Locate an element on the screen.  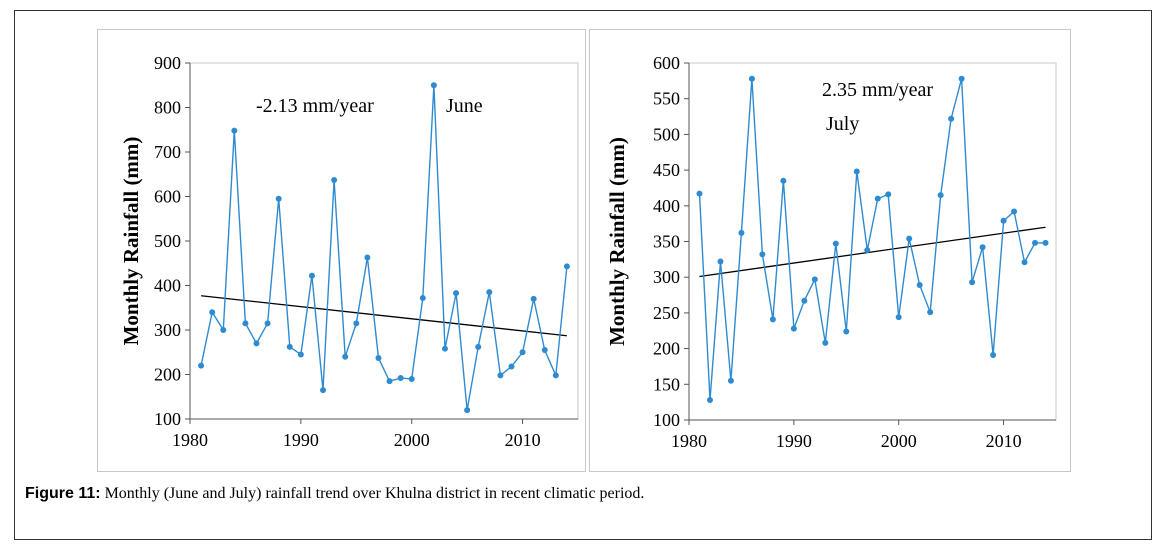
y-tick-label: 400 is located at coordinates (666, 206).